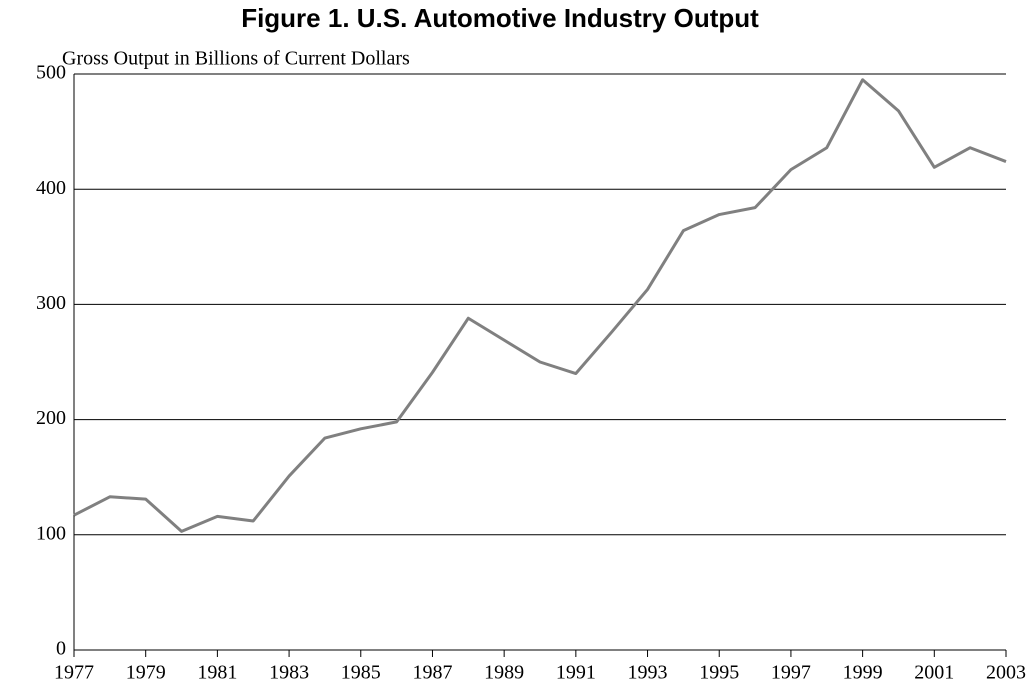 The image size is (1031, 698). I want to click on y-tick-label: 200, so click(51, 418).